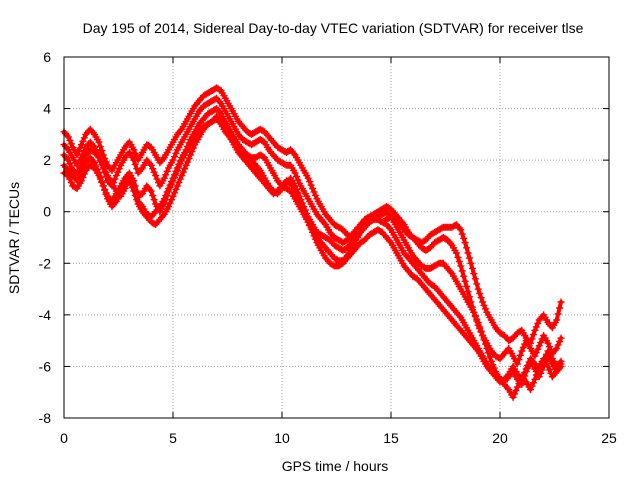 This screenshot has width=640, height=480. What do you see at coordinates (391, 438) in the screenshot?
I see `x-tick-label: 15` at bounding box center [391, 438].